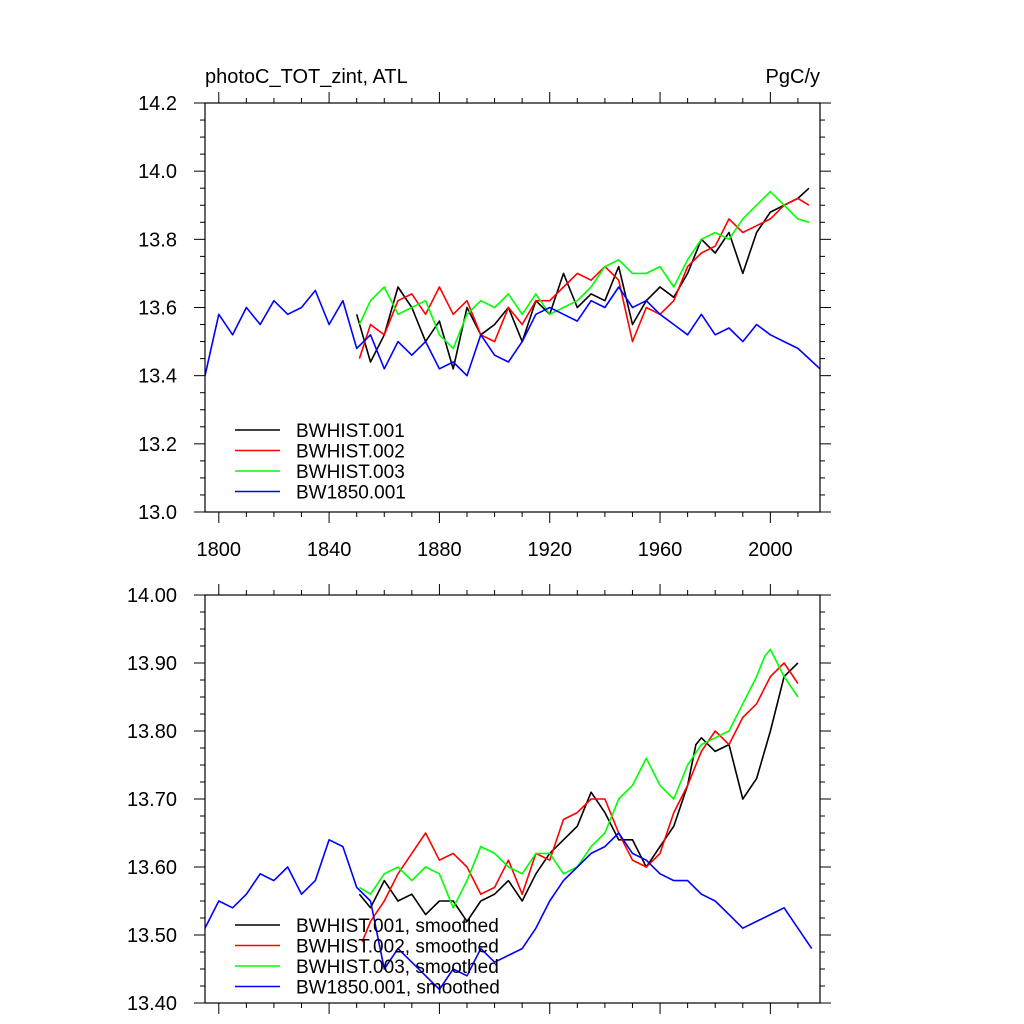 The image size is (1024, 1024). What do you see at coordinates (152, 868) in the screenshot?
I see `y-tick-label: 13.60` at bounding box center [152, 868].